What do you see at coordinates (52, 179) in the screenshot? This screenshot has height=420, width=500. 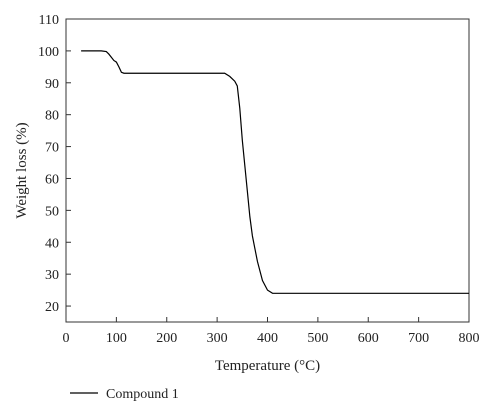 I see `y-tick-label: 60` at bounding box center [52, 179].